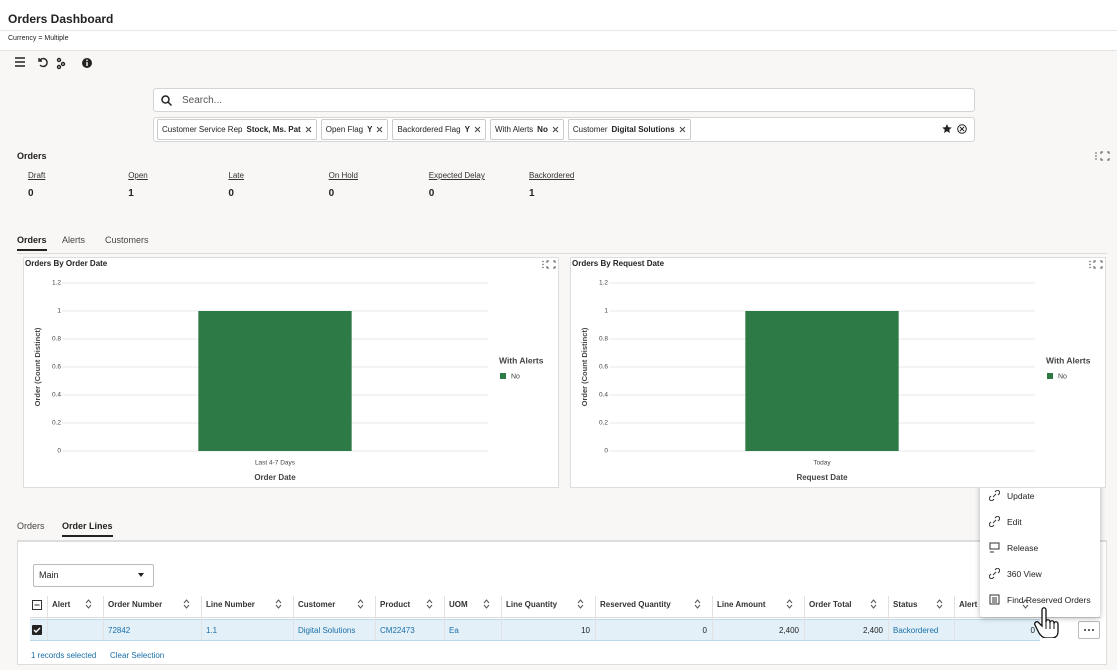  Describe the element at coordinates (830, 604) in the screenshot. I see `column-header: Order Total` at that location.